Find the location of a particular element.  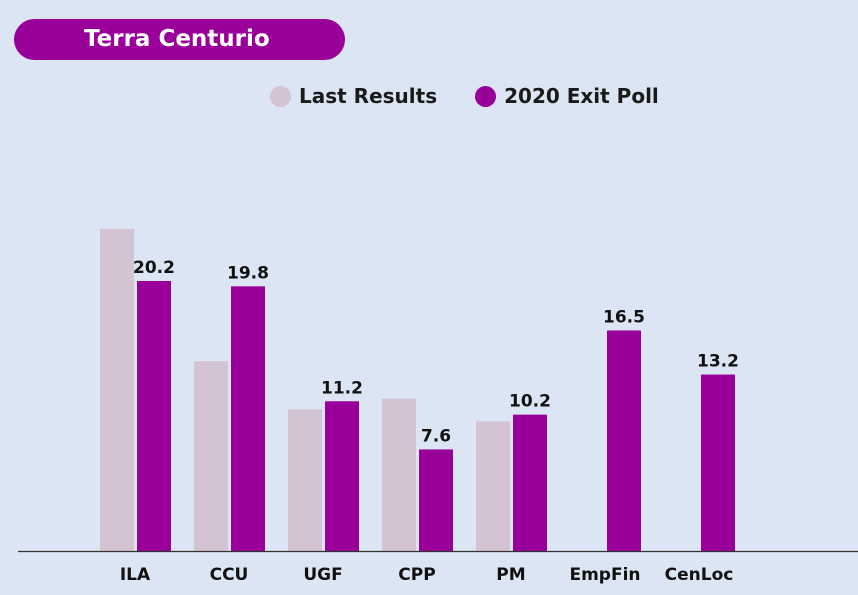

legend-swatch-exit-poll is located at coordinates (486, 96).